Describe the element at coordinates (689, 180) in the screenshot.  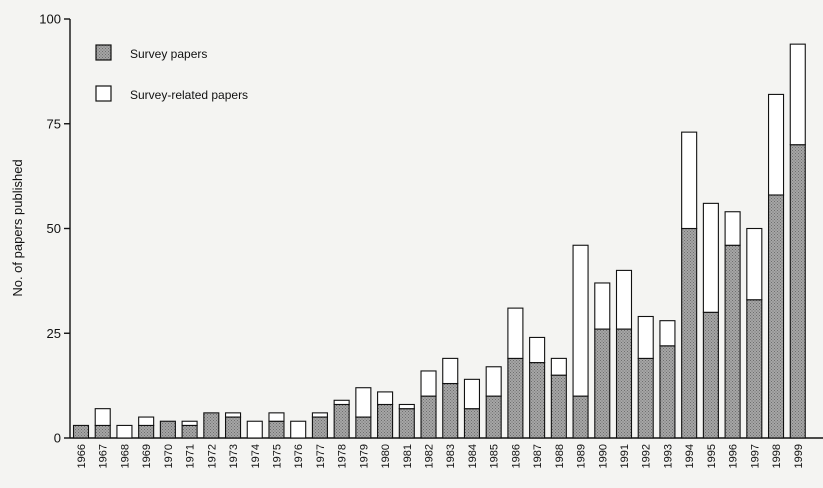
I see `bar-survey-related-papers-1994` at that location.